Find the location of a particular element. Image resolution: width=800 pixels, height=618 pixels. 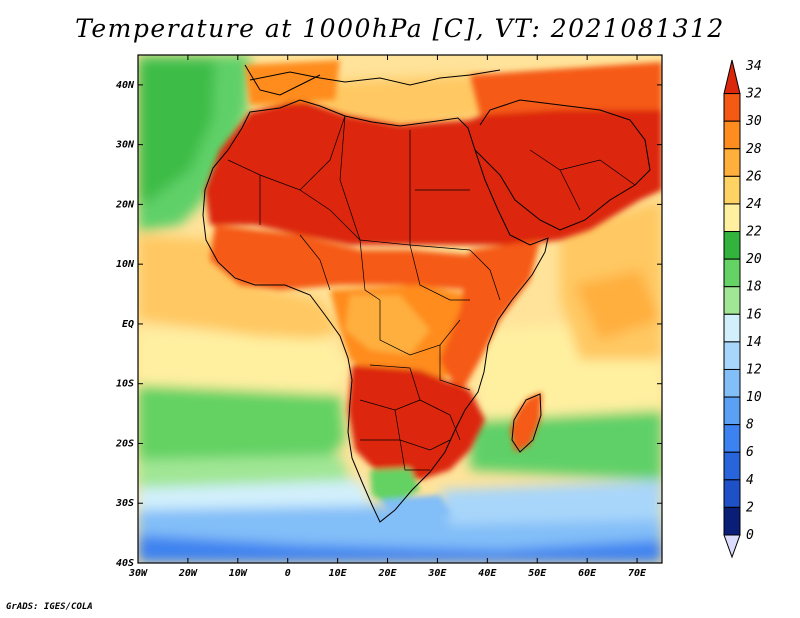

lon-tick-label: 20E is located at coordinates (387, 573).